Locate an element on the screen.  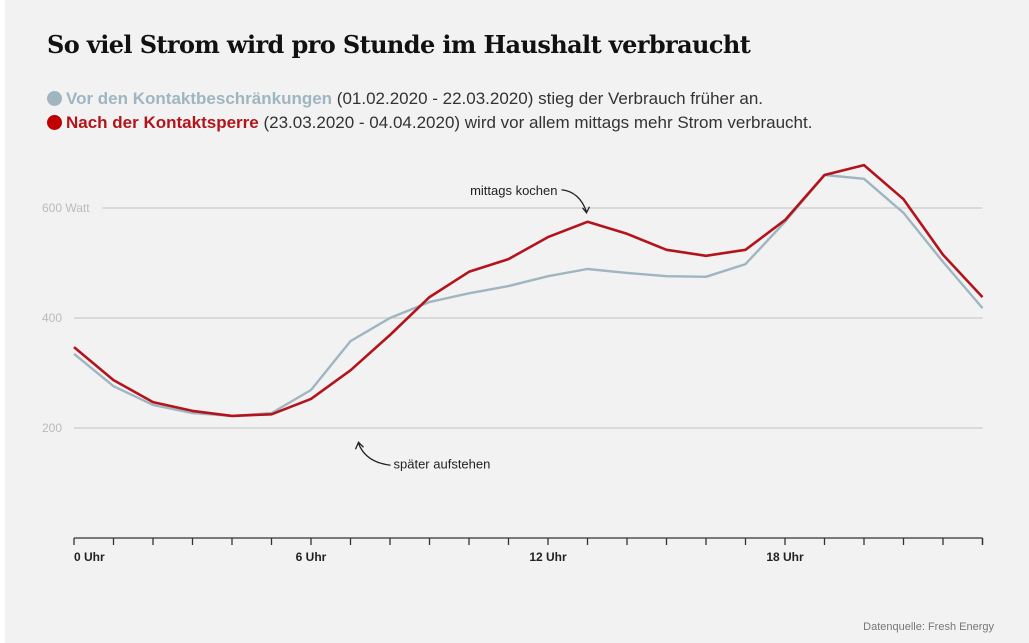
annotation-arrow-aufstehen-icon is located at coordinates (372, 453).